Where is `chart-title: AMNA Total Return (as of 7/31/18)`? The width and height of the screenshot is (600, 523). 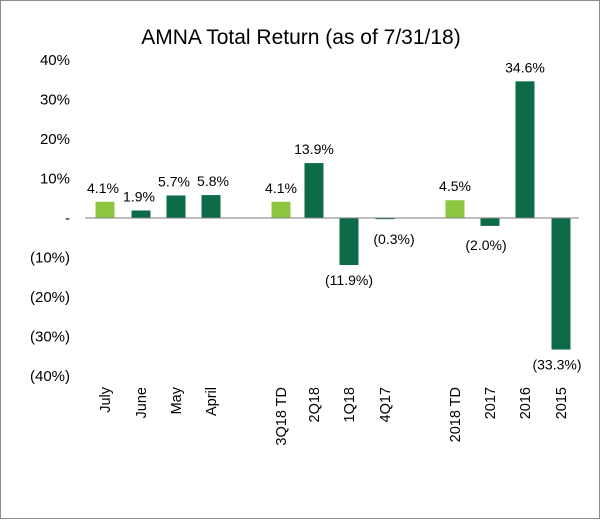 chart-title: AMNA Total Return (as of 7/31/18) is located at coordinates (300, 37).